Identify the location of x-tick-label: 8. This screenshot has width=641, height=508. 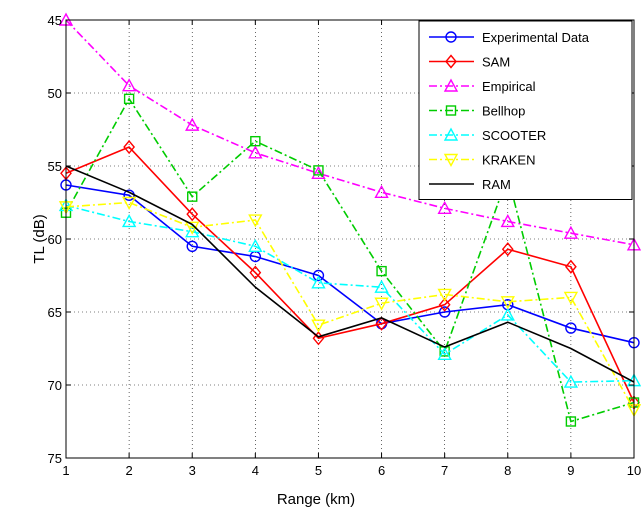
(507, 470).